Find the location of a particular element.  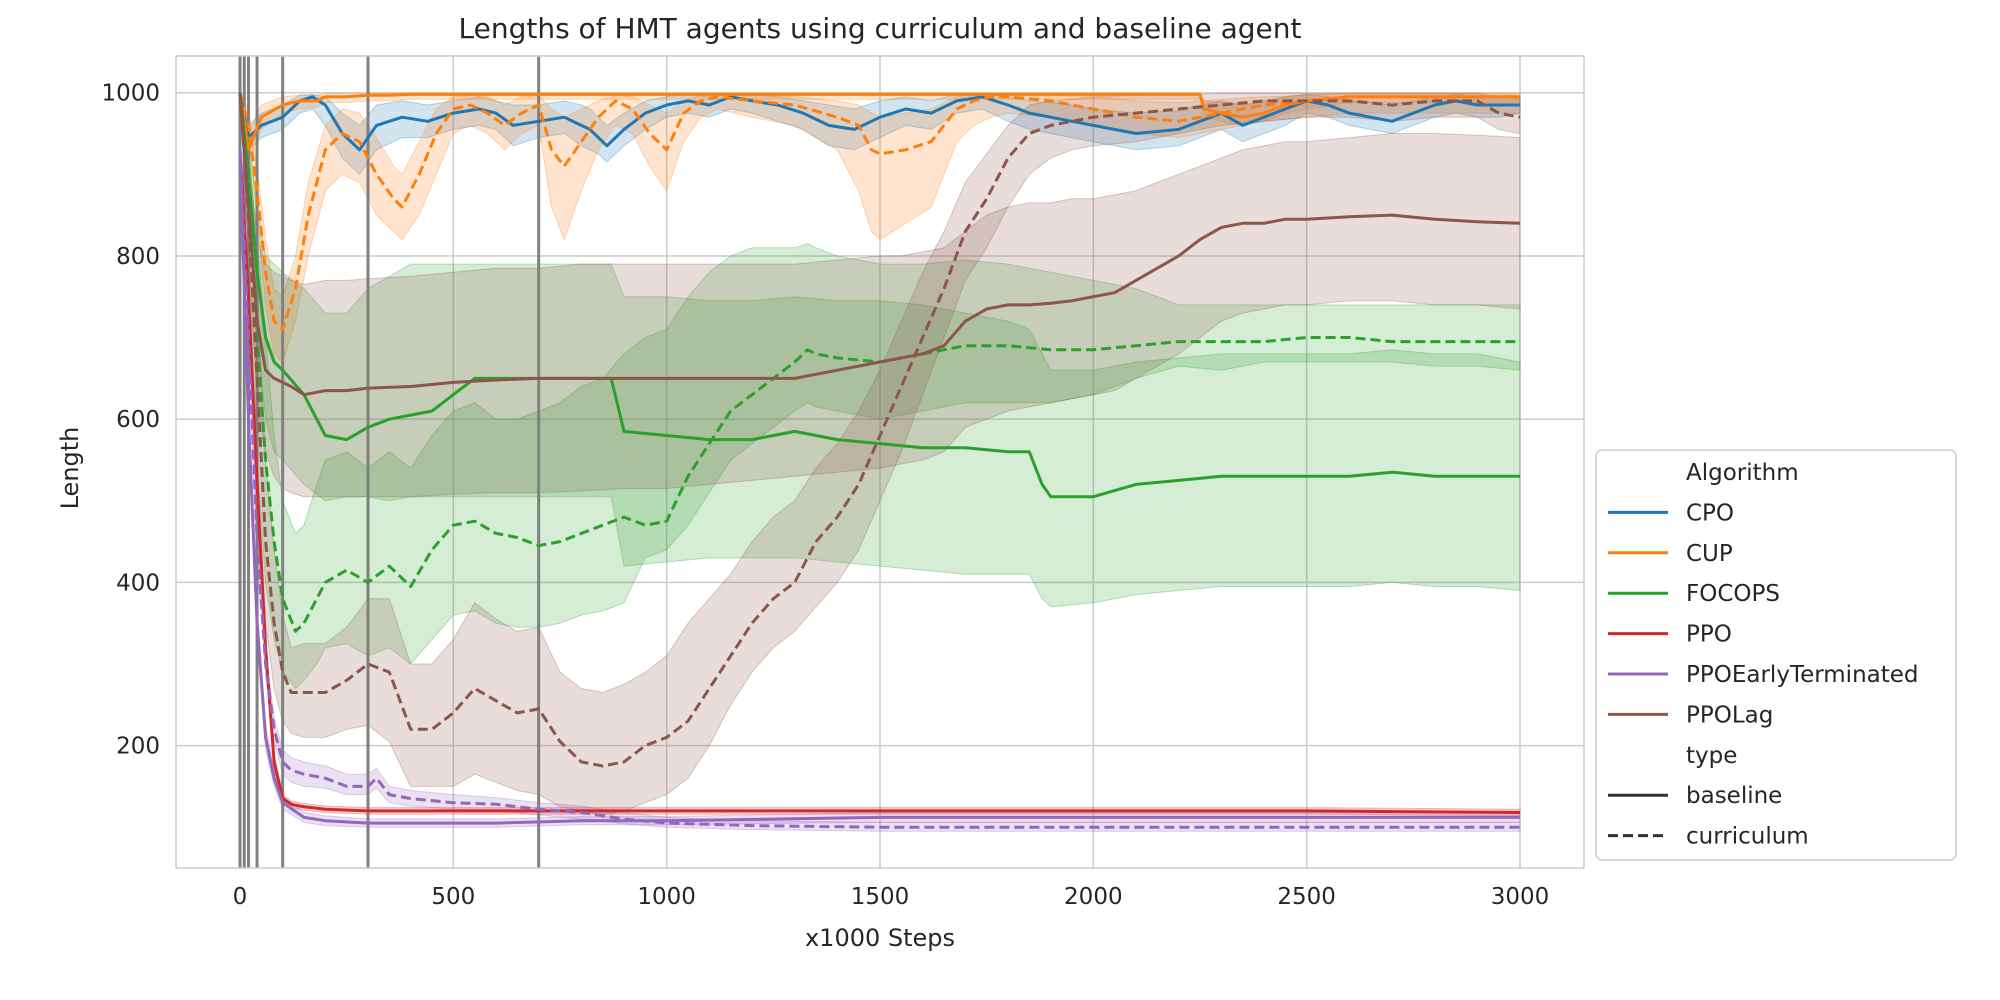

y-axis-label: Length is located at coordinates (70, 468).